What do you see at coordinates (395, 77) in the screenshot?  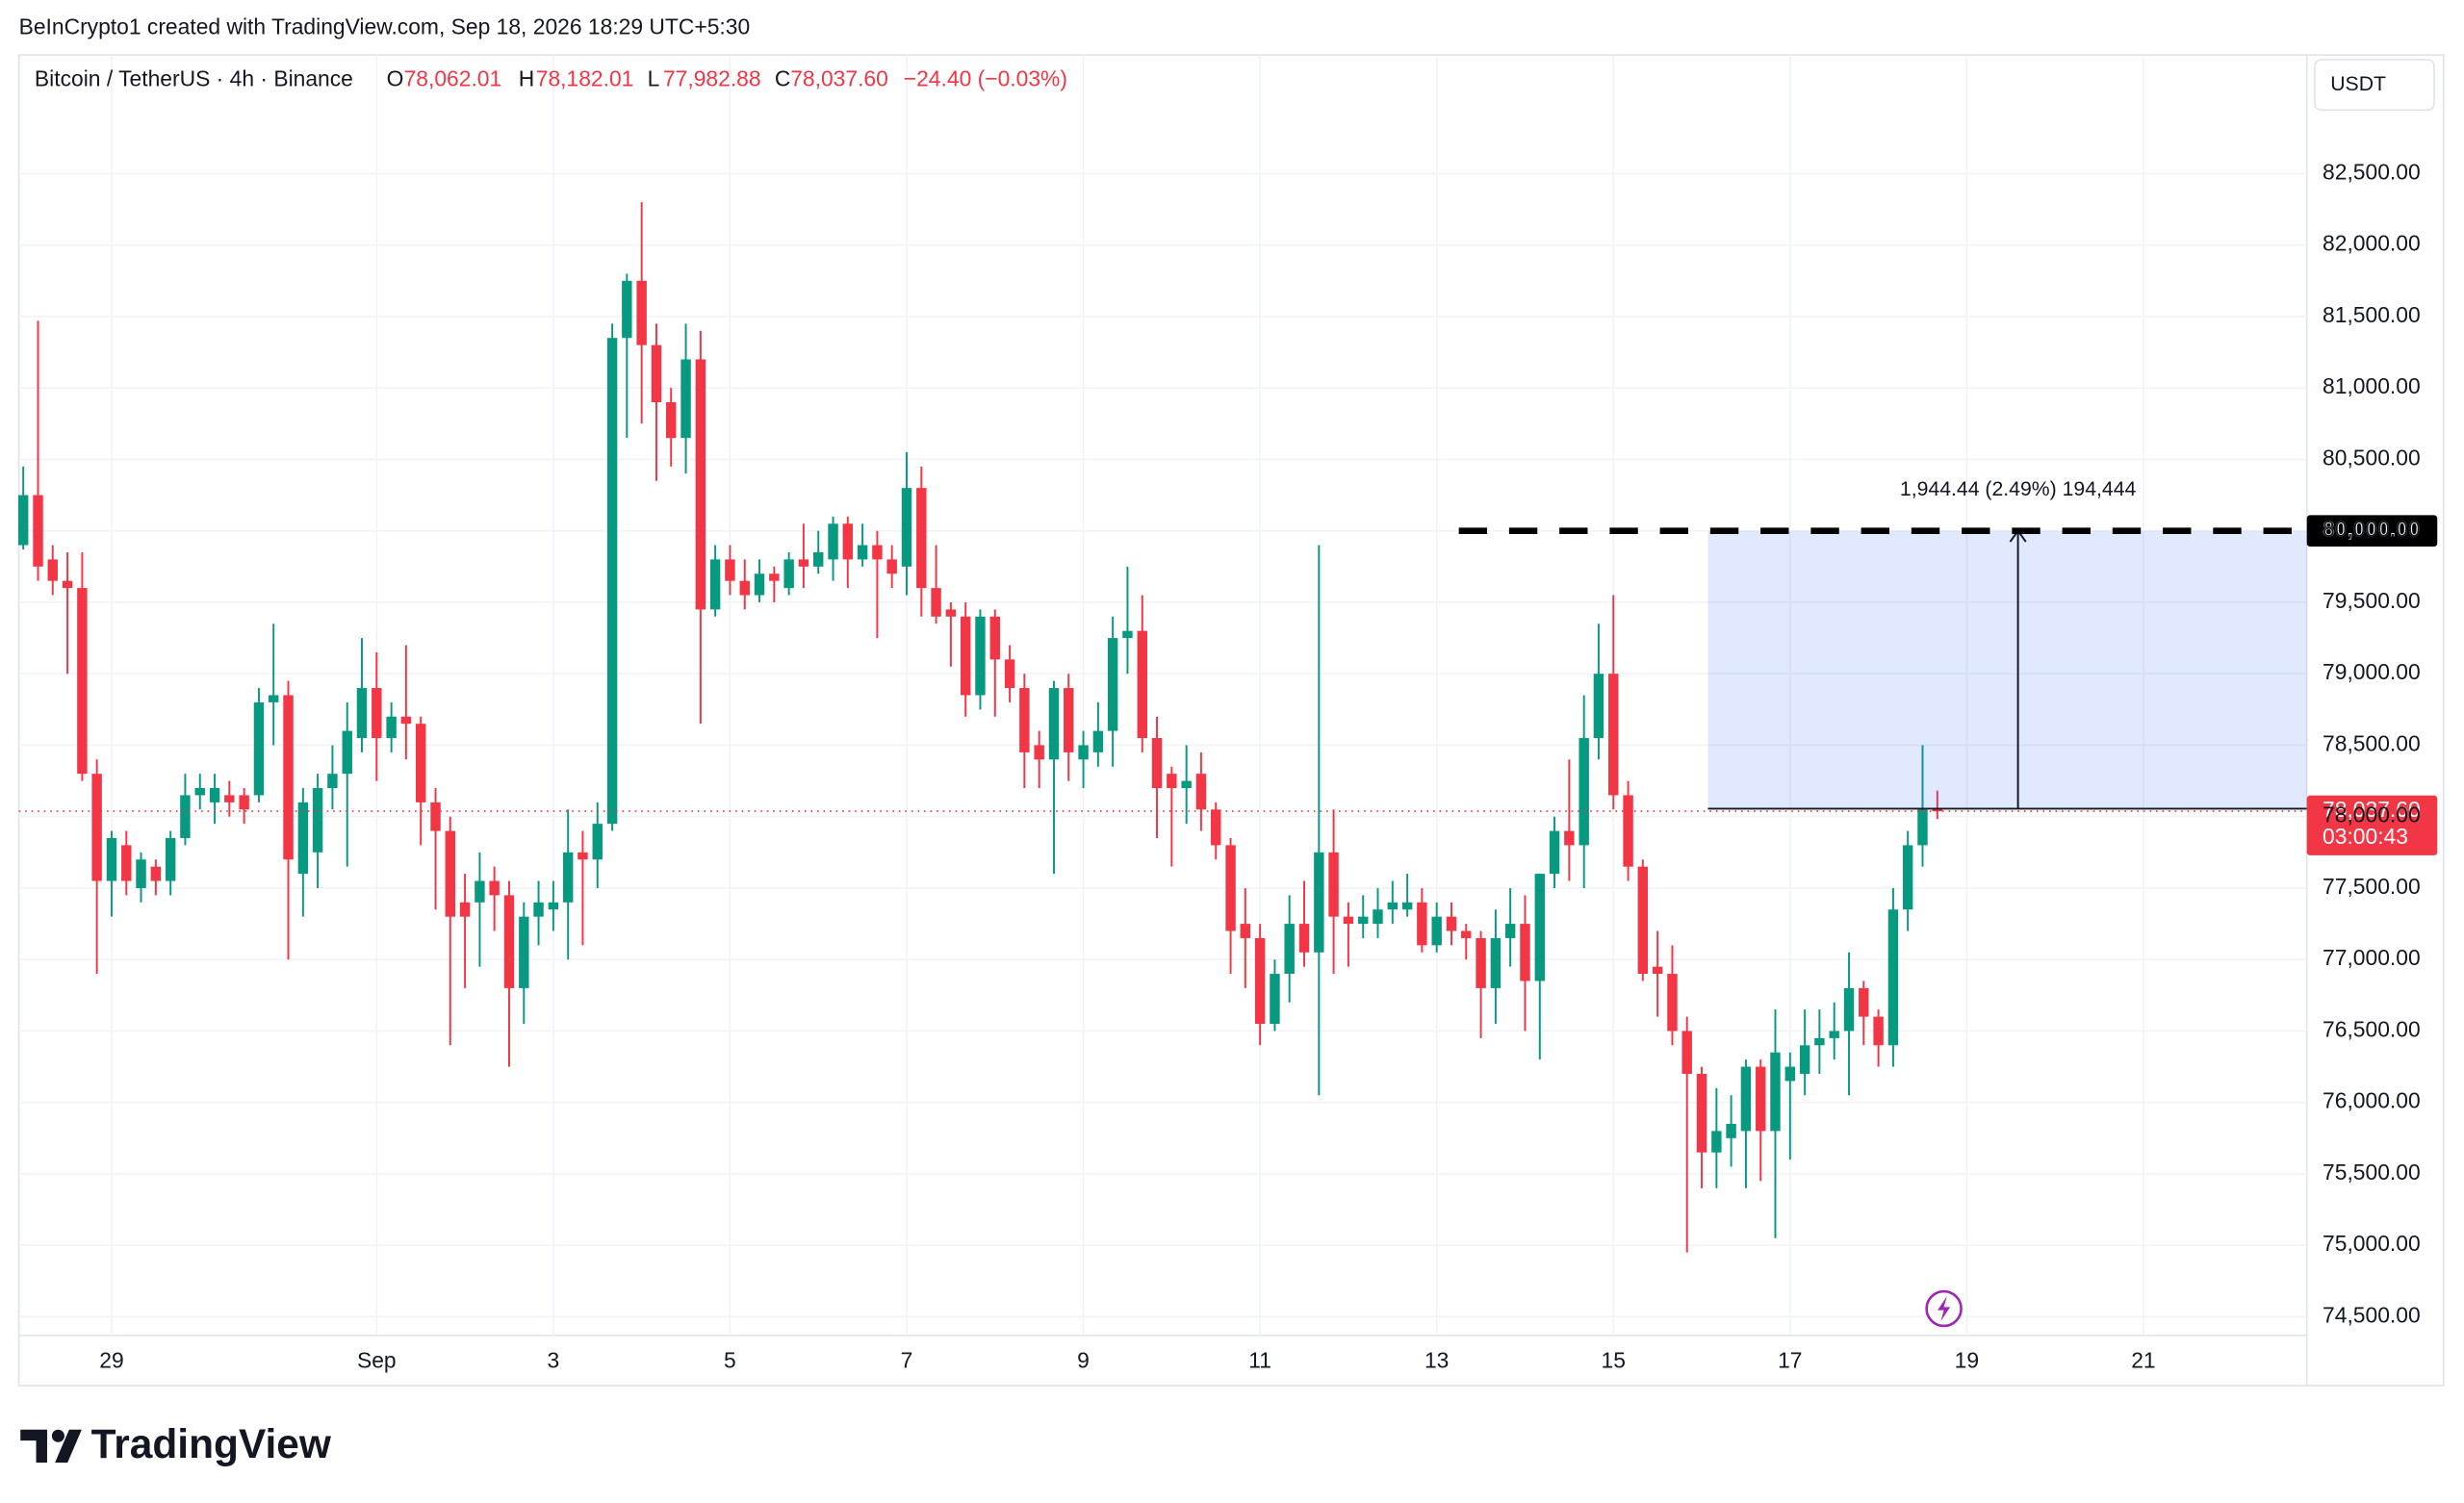 I see `legend-key: O` at bounding box center [395, 77].